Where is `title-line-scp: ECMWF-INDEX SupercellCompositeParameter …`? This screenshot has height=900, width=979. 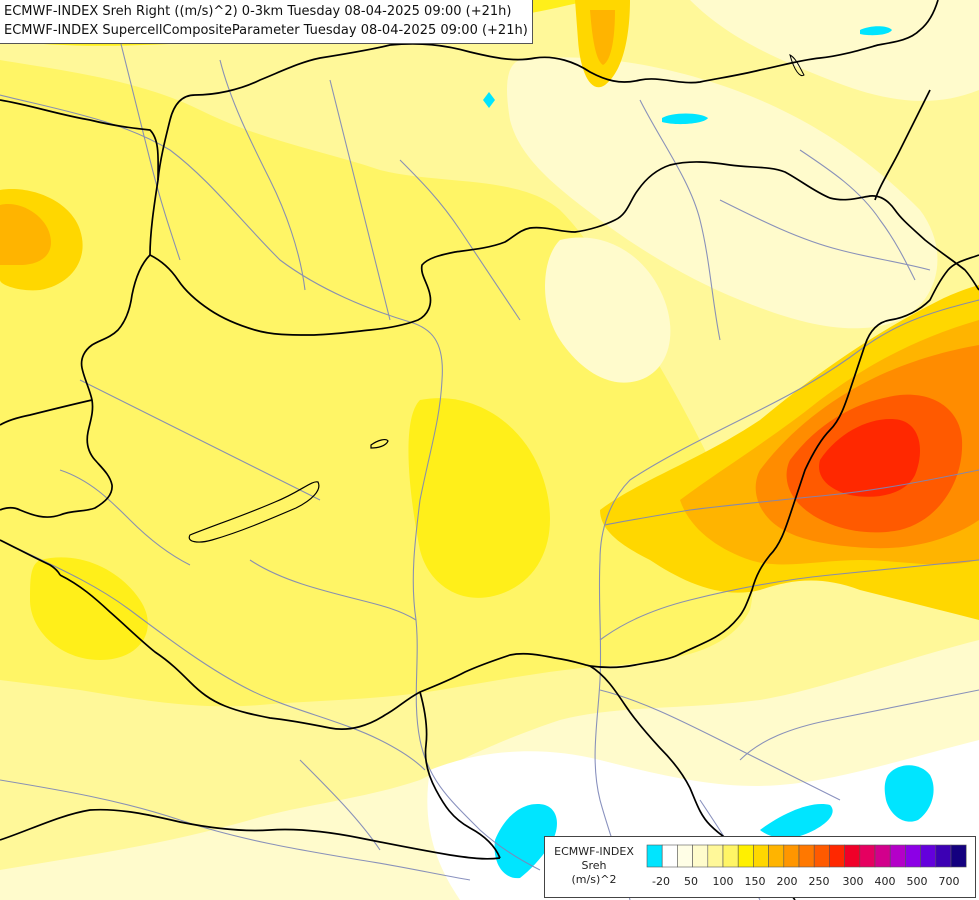
title-line-scp: ECMWF-INDEX SupercellCompositeParameter … is located at coordinates (266, 30).